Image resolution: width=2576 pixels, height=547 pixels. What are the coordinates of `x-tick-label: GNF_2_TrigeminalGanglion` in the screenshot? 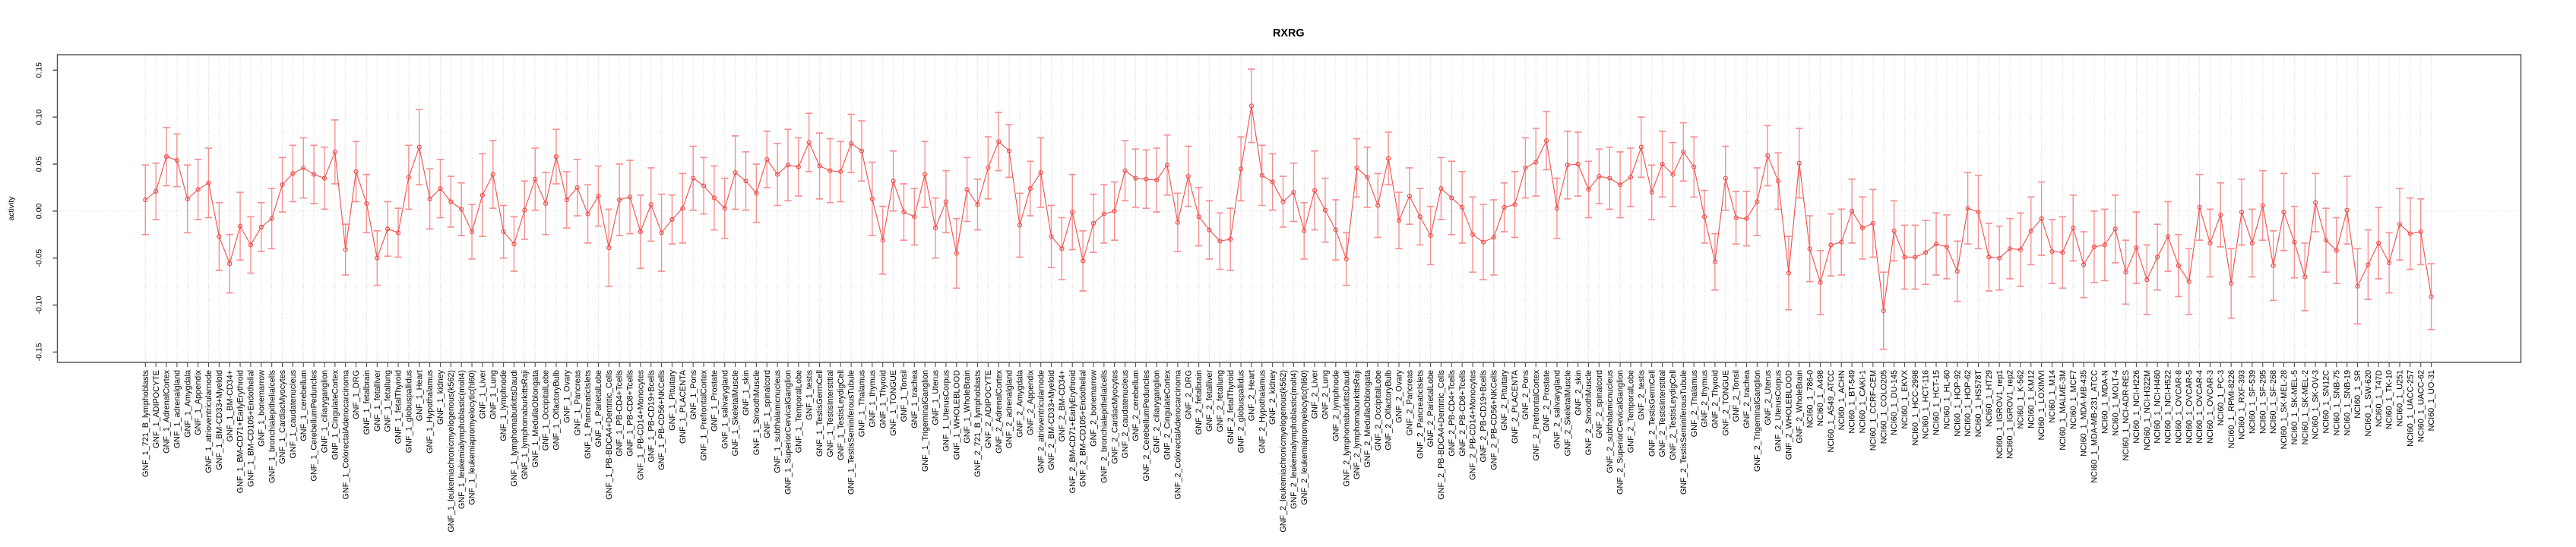 It's located at (1757, 421).